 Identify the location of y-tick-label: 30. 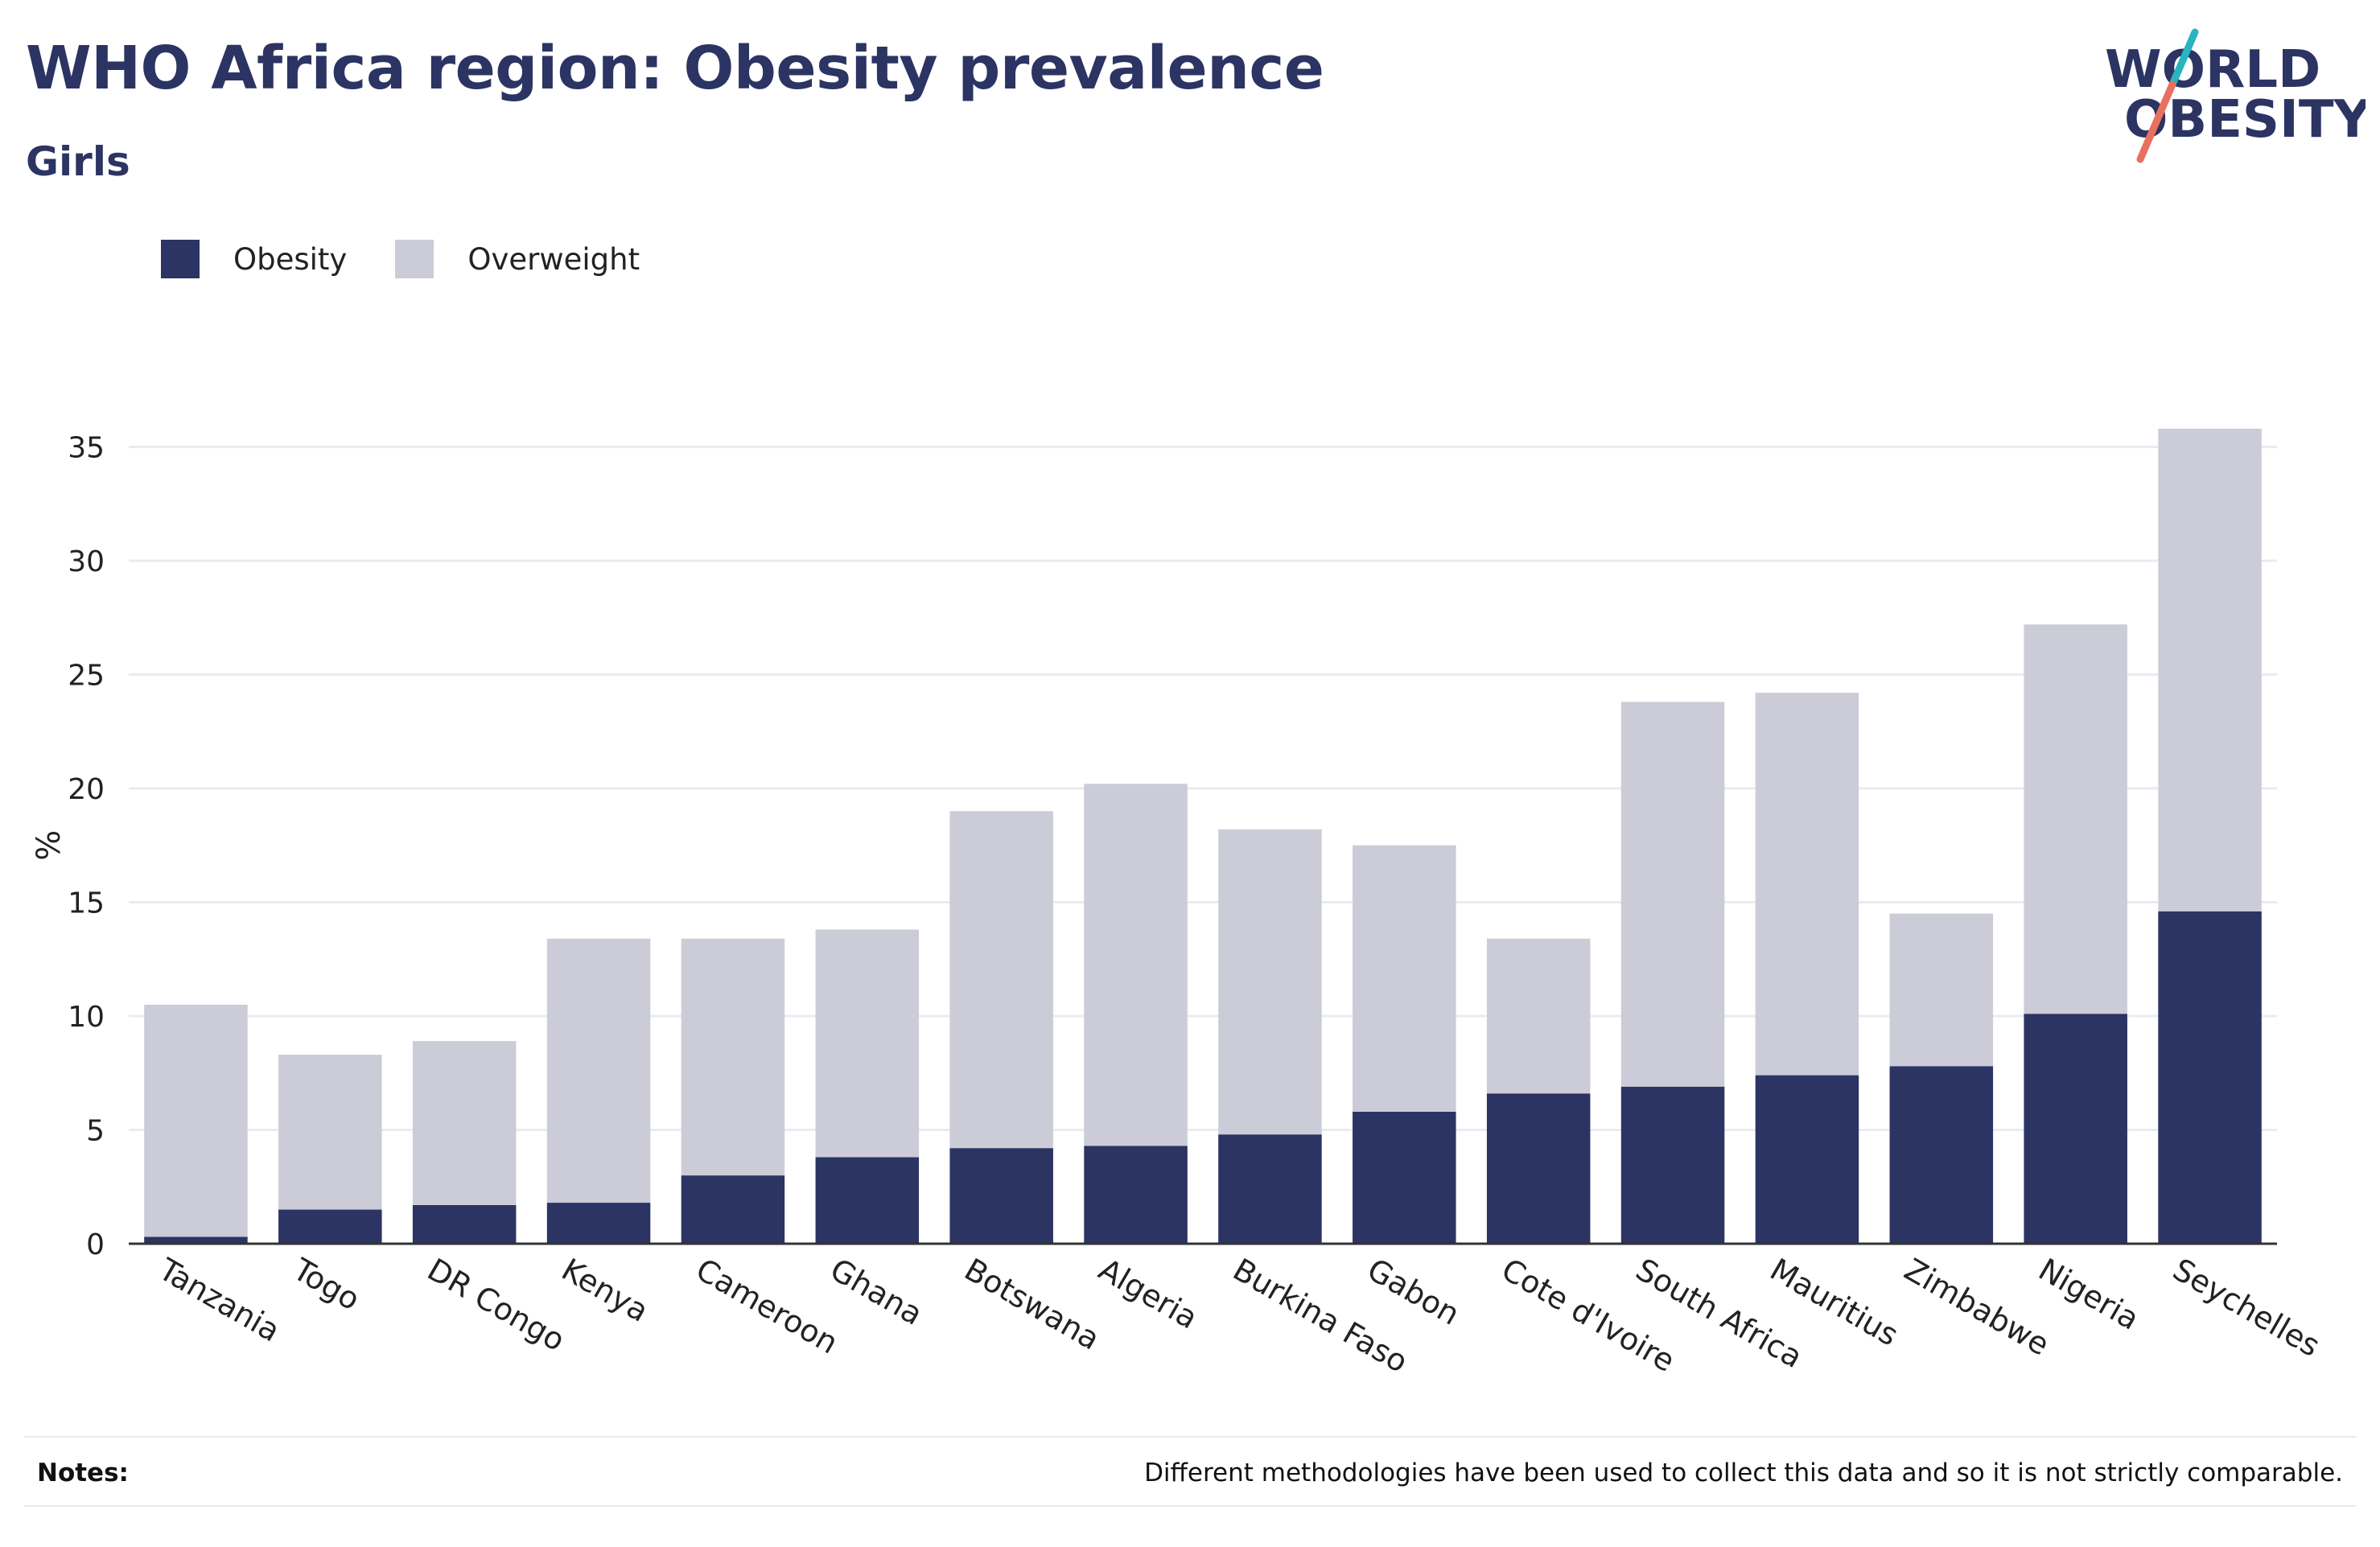
(86, 562).